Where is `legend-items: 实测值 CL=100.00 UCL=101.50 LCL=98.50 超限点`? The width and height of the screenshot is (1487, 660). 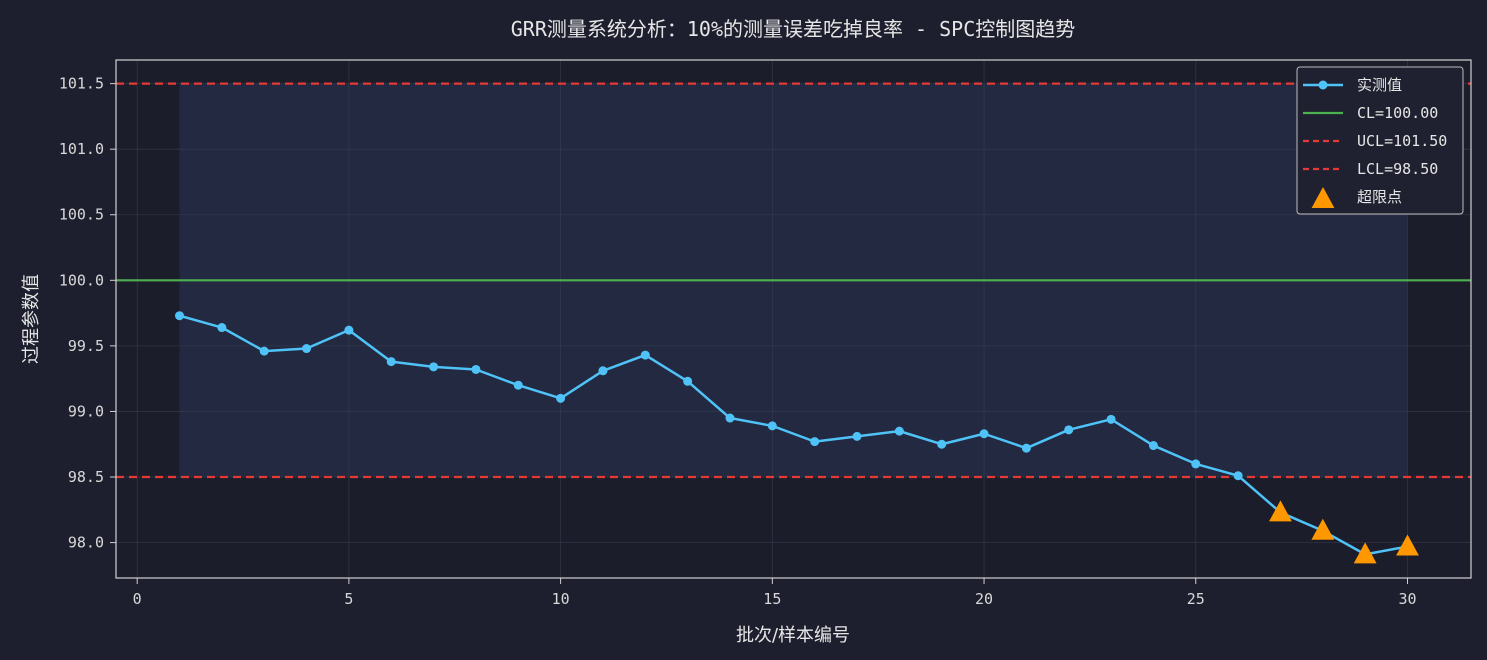 legend-items: 实测值 CL=100.00 UCL=101.50 LCL=98.50 超限点 is located at coordinates (1375, 142).